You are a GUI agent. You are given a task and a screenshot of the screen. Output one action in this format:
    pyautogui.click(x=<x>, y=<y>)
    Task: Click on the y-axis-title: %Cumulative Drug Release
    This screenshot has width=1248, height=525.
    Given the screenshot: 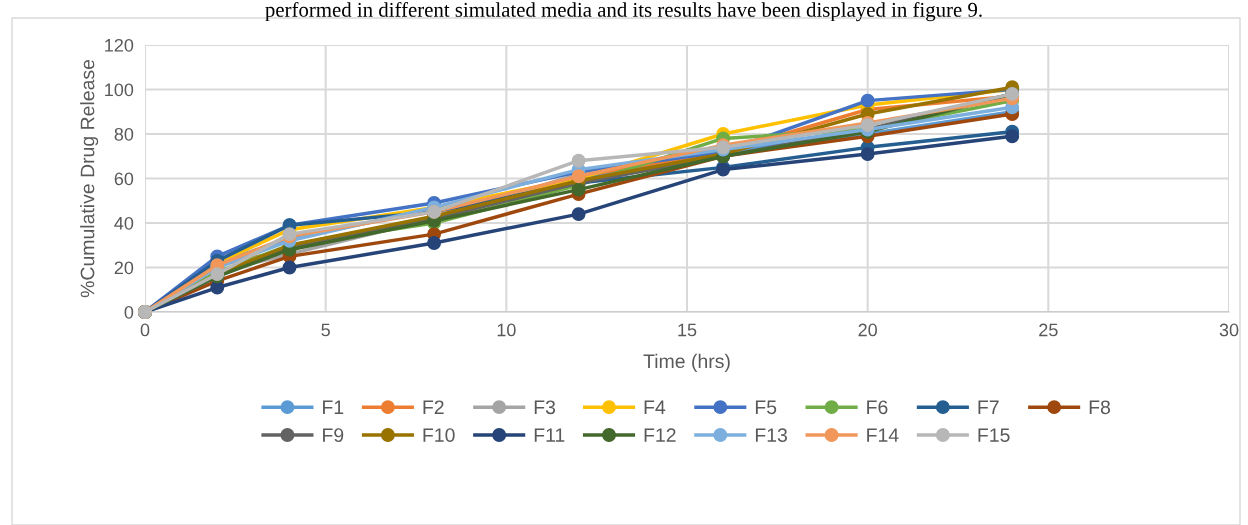 What is the action you would take?
    pyautogui.click(x=89, y=178)
    